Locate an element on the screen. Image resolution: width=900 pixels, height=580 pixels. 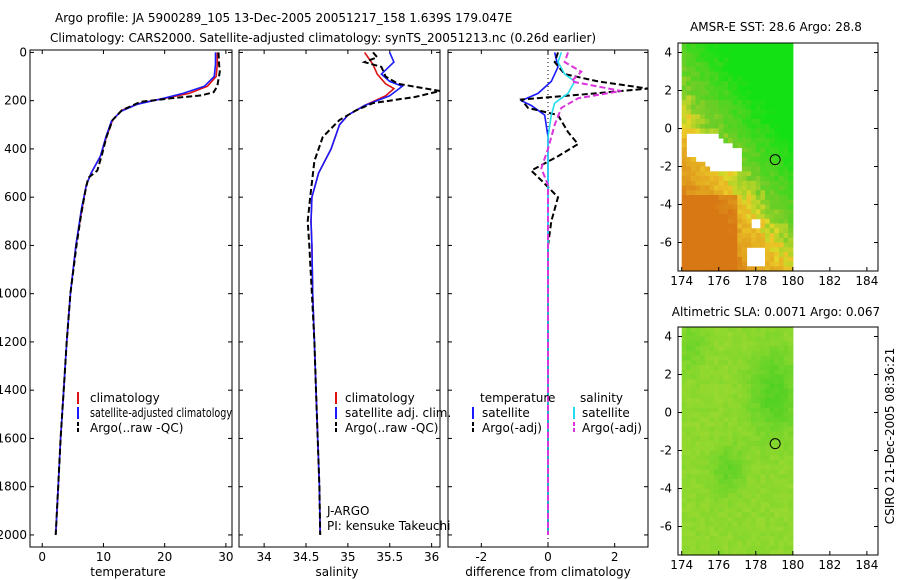
side-label: CSIRO 21-Dec-2005 08:36:21 is located at coordinates (890, 436).